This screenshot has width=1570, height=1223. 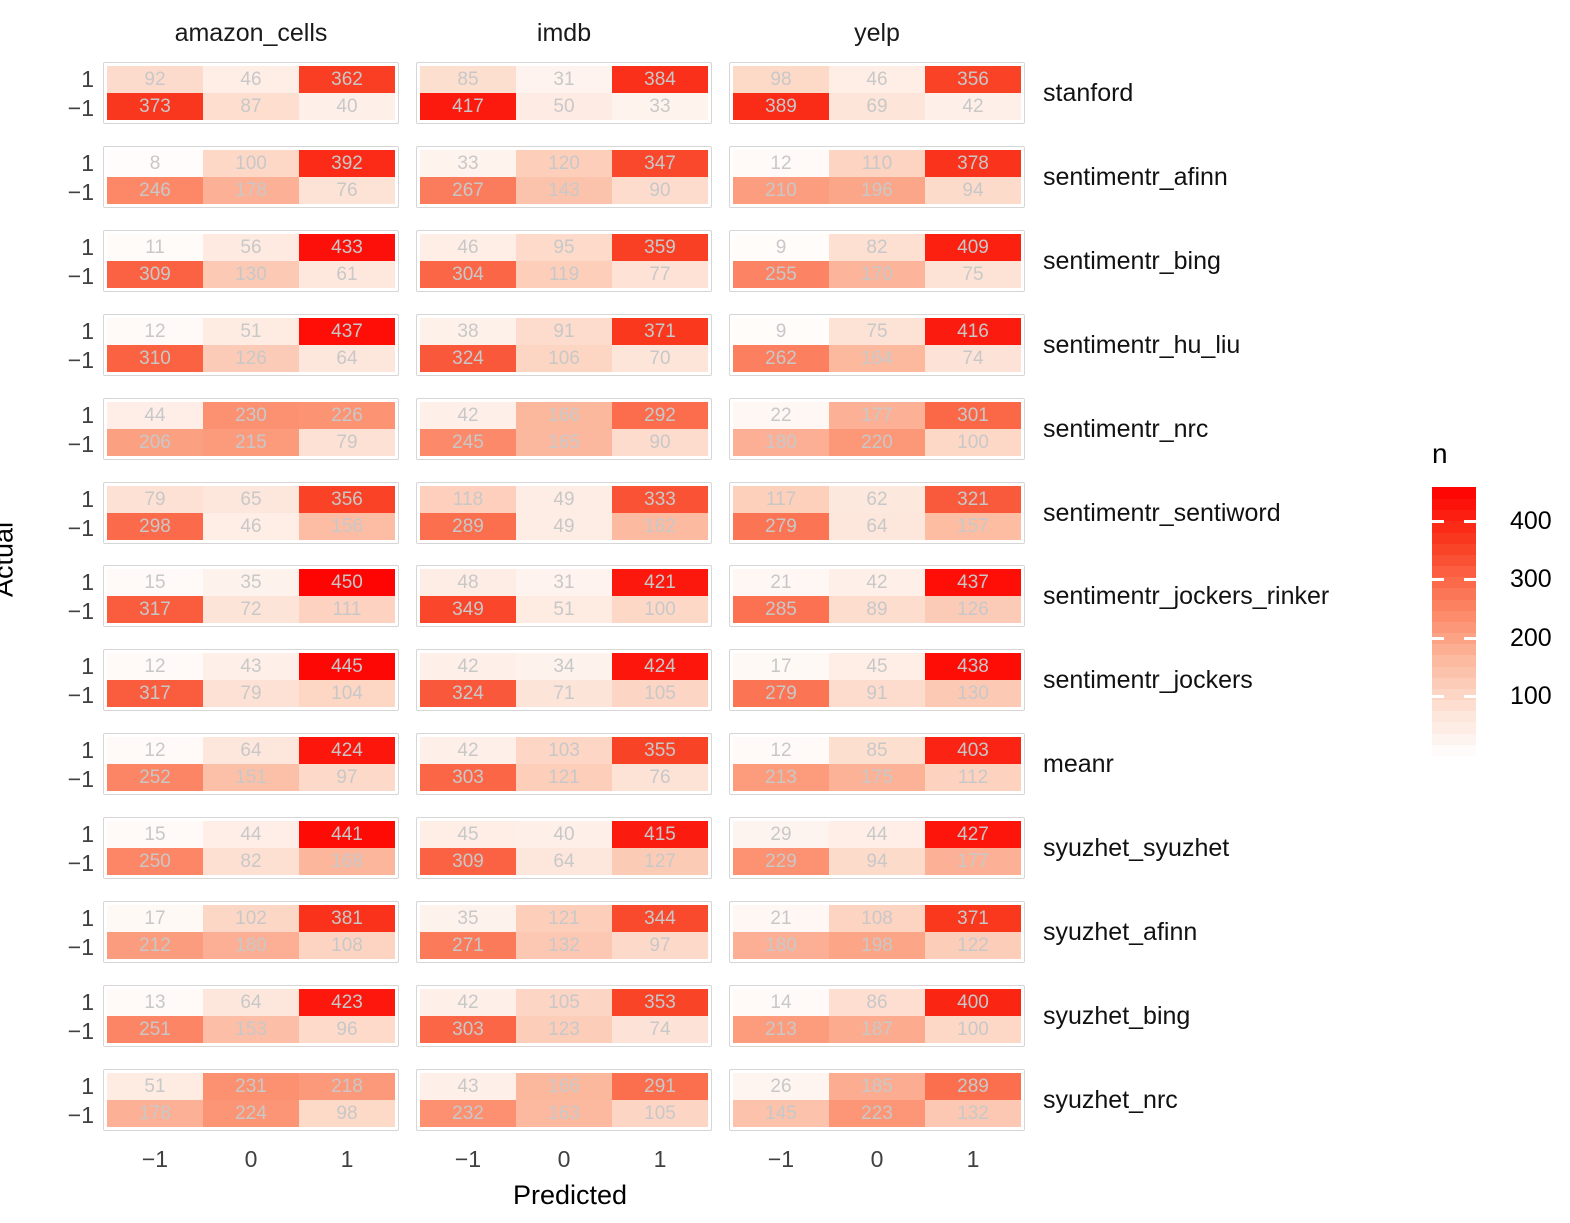 I want to click on heatmap-cell: 13, so click(x=155, y=1002).